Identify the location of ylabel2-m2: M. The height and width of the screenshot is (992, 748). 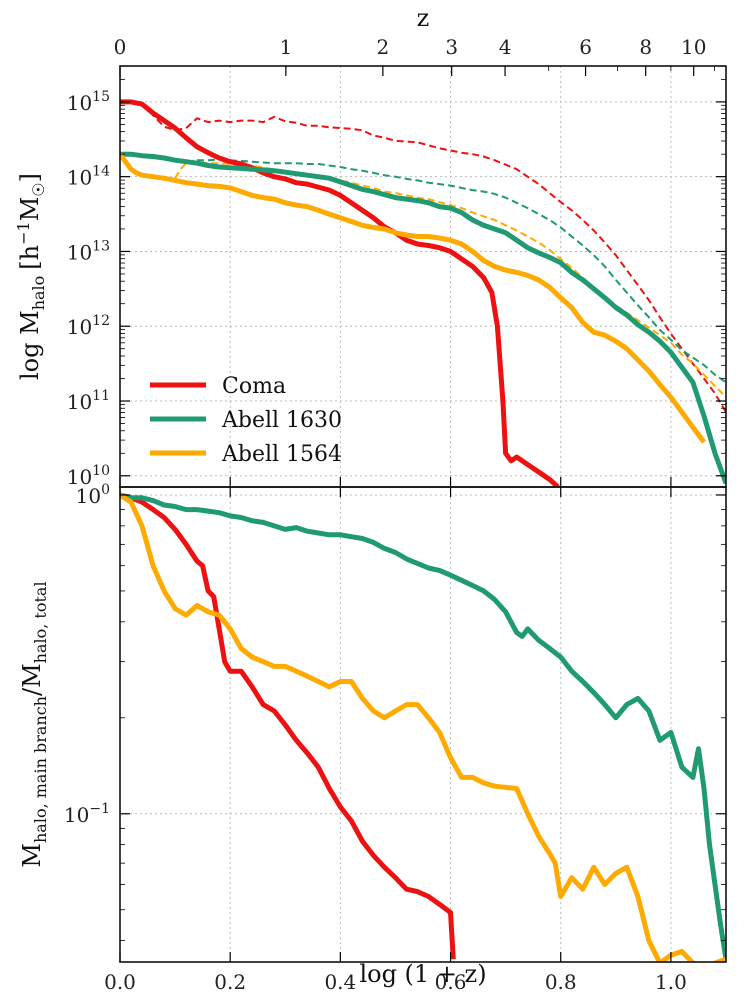
(32, 675).